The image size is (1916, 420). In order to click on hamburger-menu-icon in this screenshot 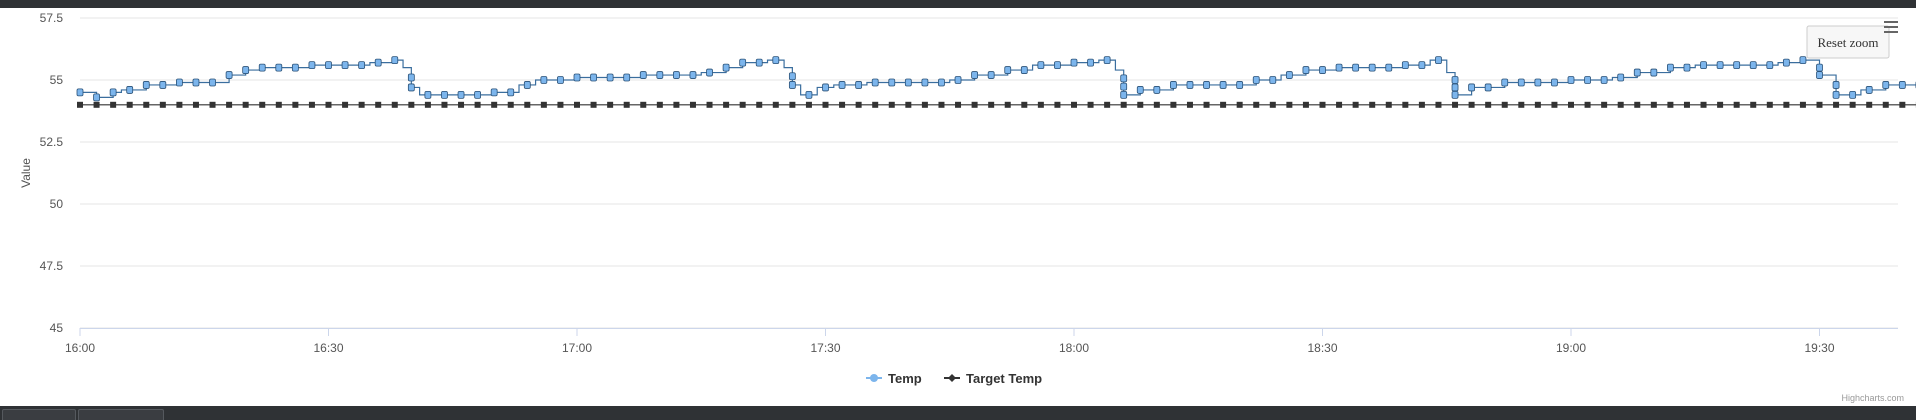, I will do `click(1891, 27)`.